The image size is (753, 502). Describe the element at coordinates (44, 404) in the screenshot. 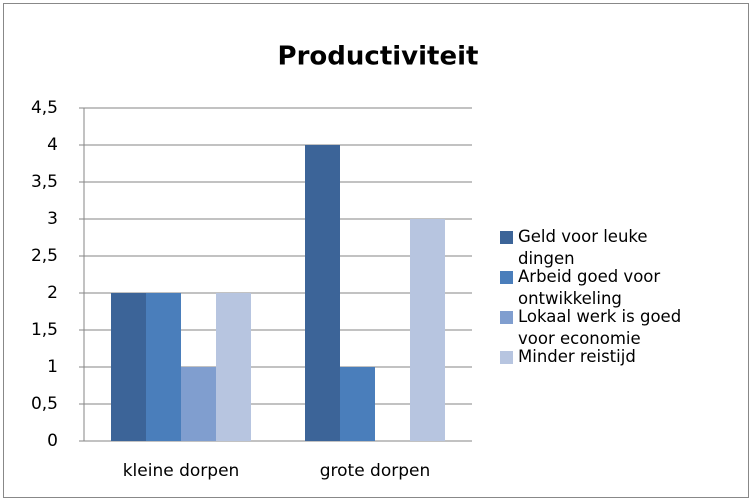

I see `y-tick-label: 0,5` at that location.